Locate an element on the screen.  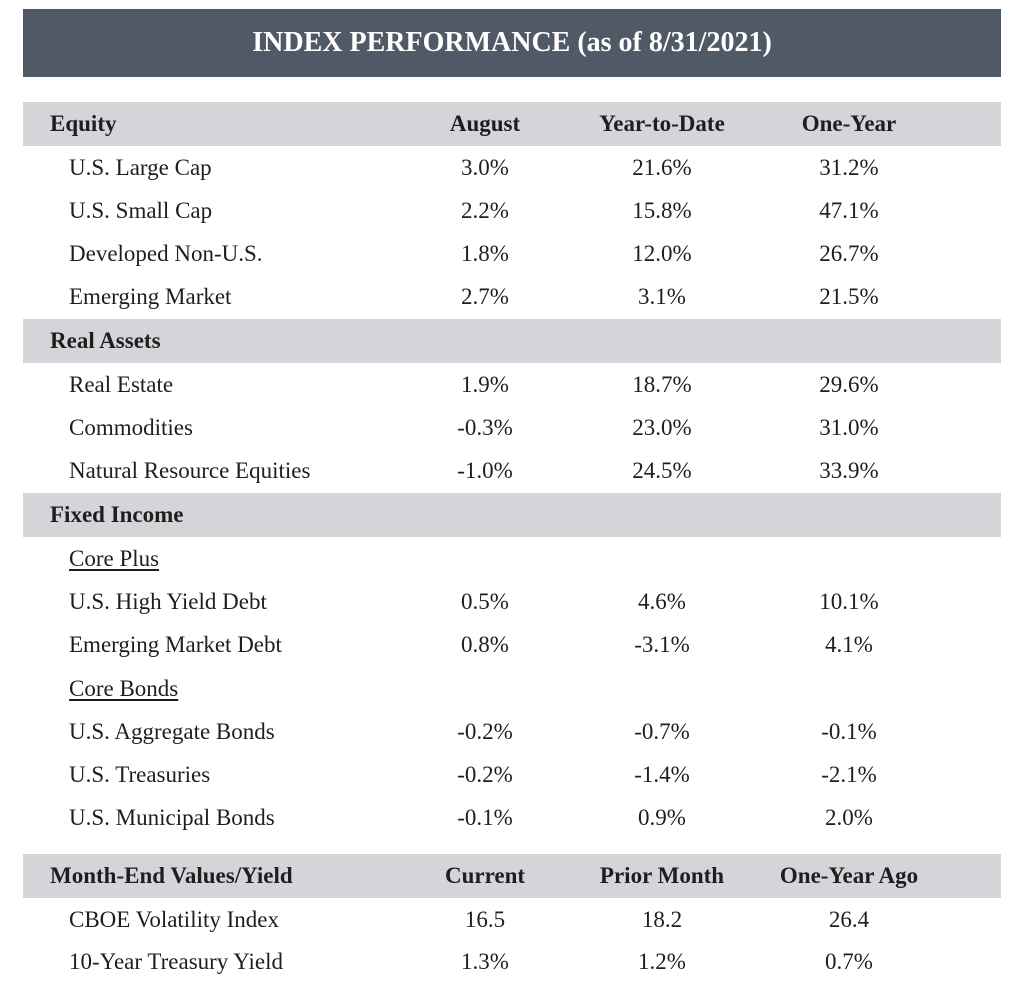
real-assets-header-row: Real Assets is located at coordinates (512, 341).